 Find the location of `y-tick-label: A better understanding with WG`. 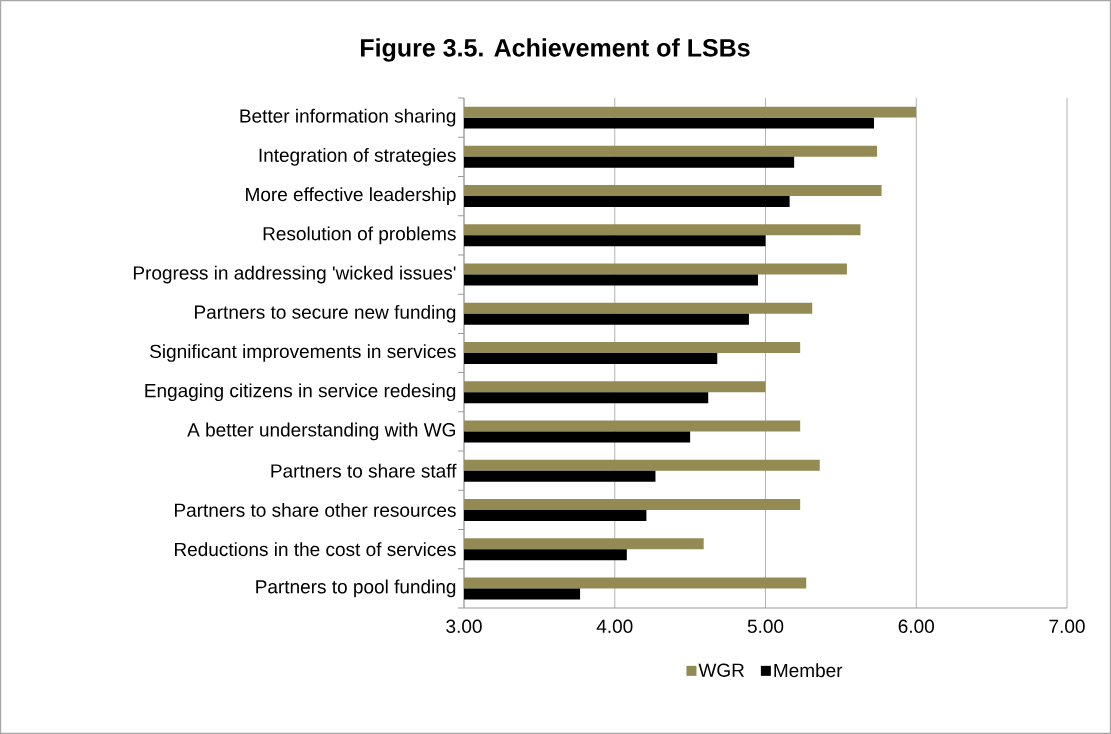

y-tick-label: A better understanding with WG is located at coordinates (321, 431).